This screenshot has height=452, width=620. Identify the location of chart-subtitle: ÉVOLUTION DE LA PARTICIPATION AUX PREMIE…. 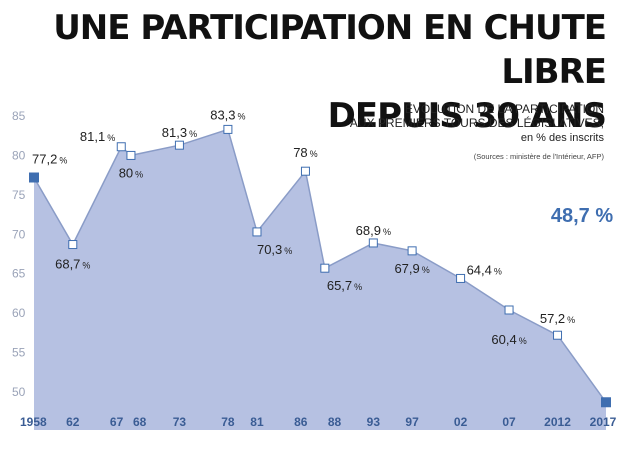
(477, 133).